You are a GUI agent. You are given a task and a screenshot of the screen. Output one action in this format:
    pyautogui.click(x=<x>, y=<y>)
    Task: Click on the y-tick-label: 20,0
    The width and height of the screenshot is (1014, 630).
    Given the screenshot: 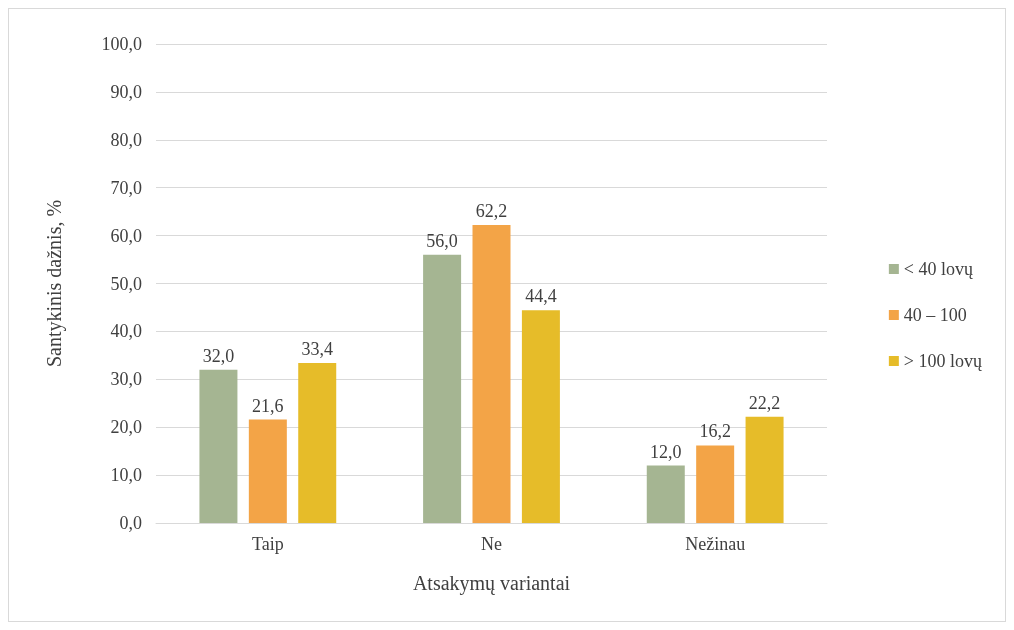 What is the action you would take?
    pyautogui.click(x=126, y=427)
    